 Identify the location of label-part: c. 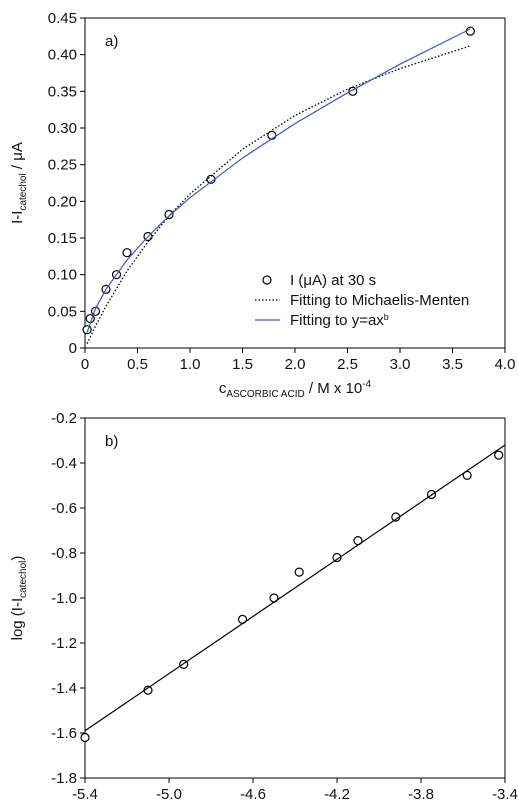
(223, 388).